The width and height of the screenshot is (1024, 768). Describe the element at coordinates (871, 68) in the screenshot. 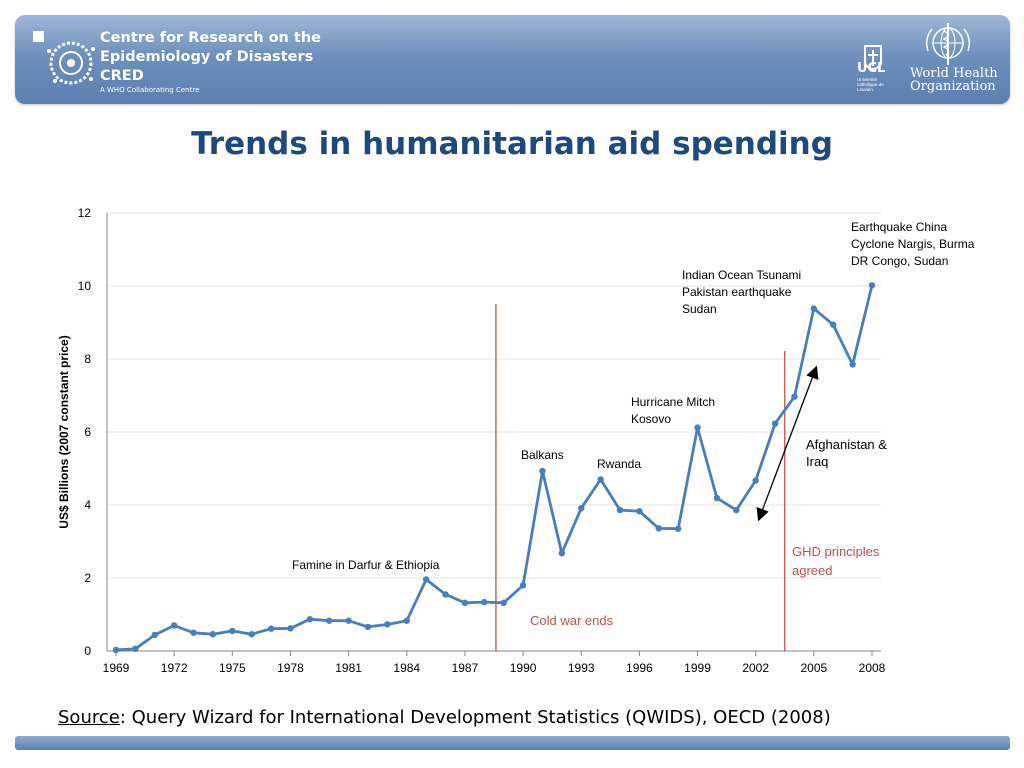

I see `ucl-label: UCL` at that location.